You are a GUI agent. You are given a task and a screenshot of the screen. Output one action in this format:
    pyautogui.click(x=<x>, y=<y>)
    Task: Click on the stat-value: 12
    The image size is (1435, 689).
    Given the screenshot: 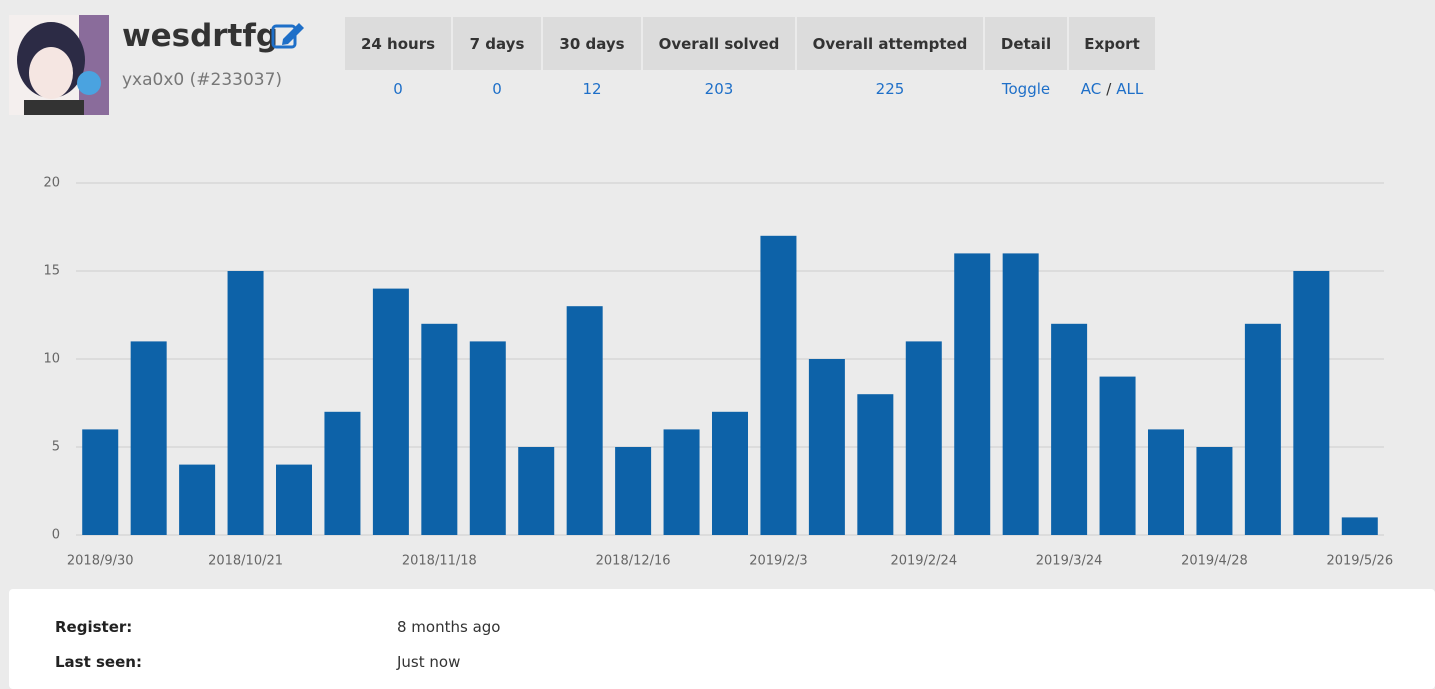 What is the action you would take?
    pyautogui.click(x=592, y=89)
    